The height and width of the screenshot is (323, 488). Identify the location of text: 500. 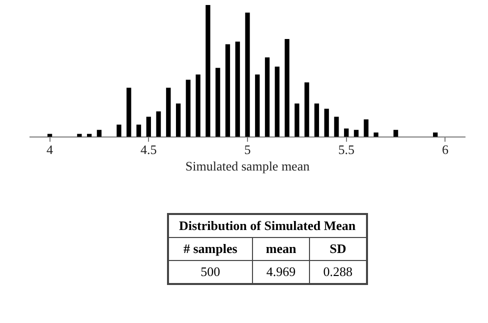
(210, 272).